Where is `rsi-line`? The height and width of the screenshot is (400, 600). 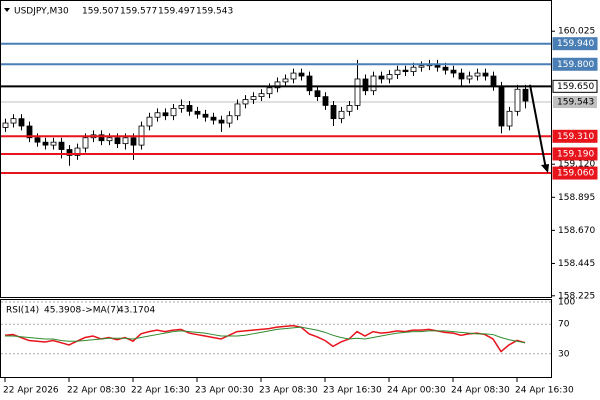 rsi-line is located at coordinates (265, 335).